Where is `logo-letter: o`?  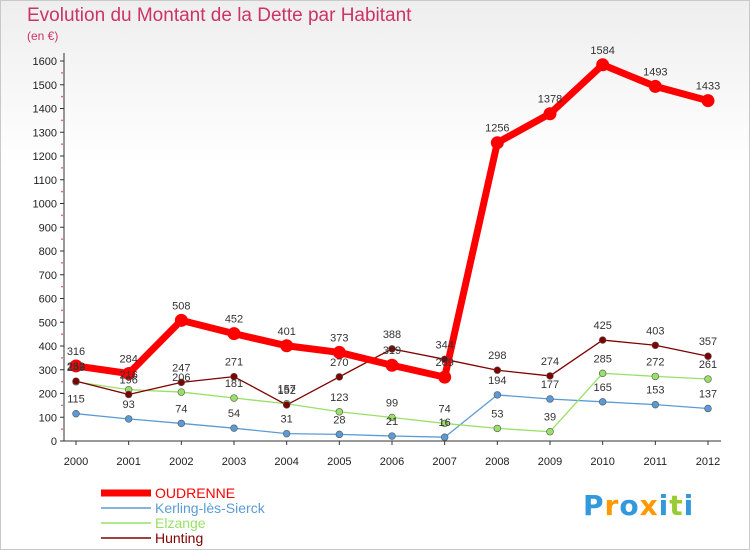
logo-letter: o is located at coordinates (629, 505).